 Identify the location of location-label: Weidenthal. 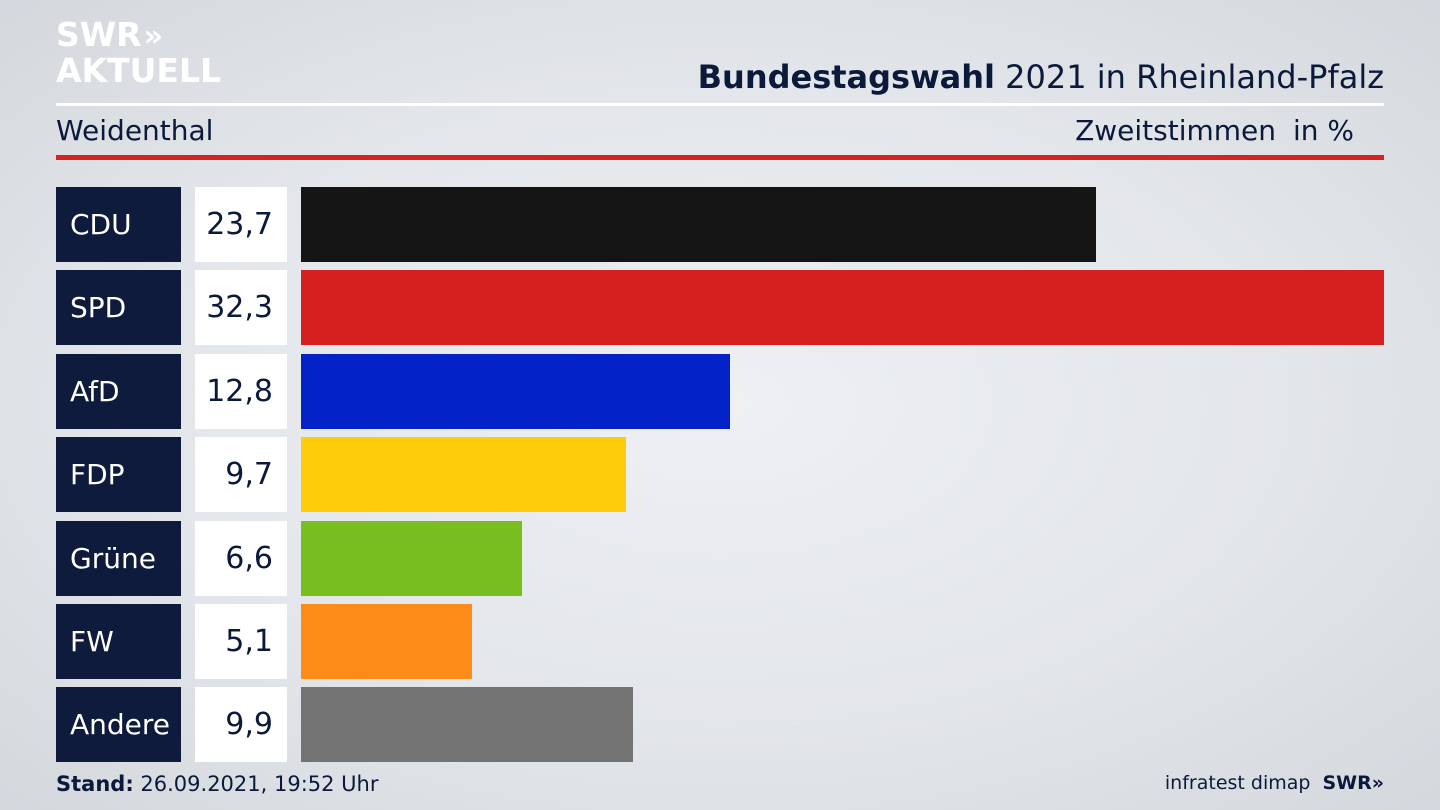
(135, 130).